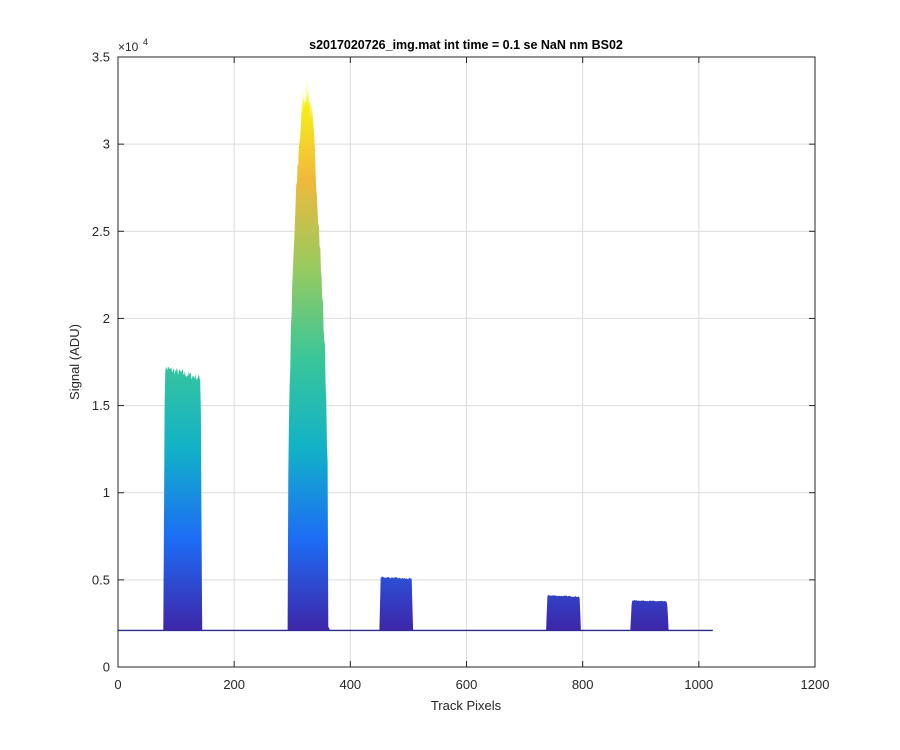 Image resolution: width=900 pixels, height=750 pixels. What do you see at coordinates (106, 492) in the screenshot?
I see `y-tick-label: 1` at bounding box center [106, 492].